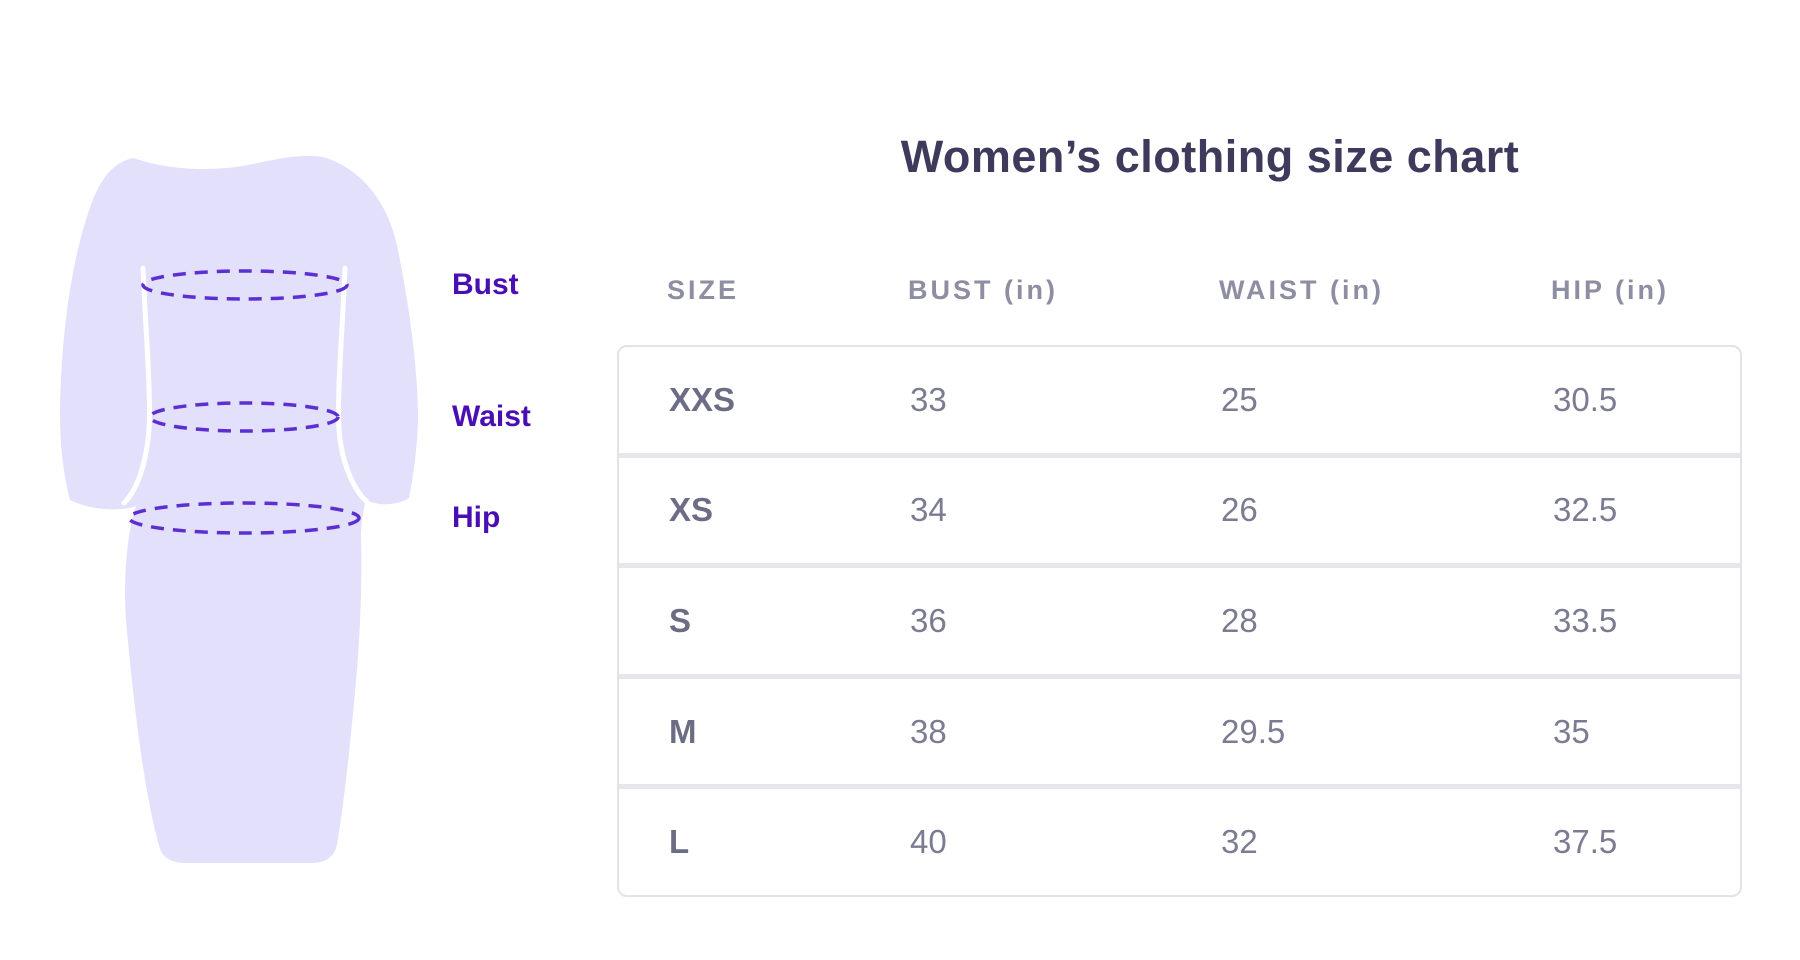 The image size is (1800, 960). What do you see at coordinates (136, 385) in the screenshot?
I see `left-sleeve-gap` at bounding box center [136, 385].